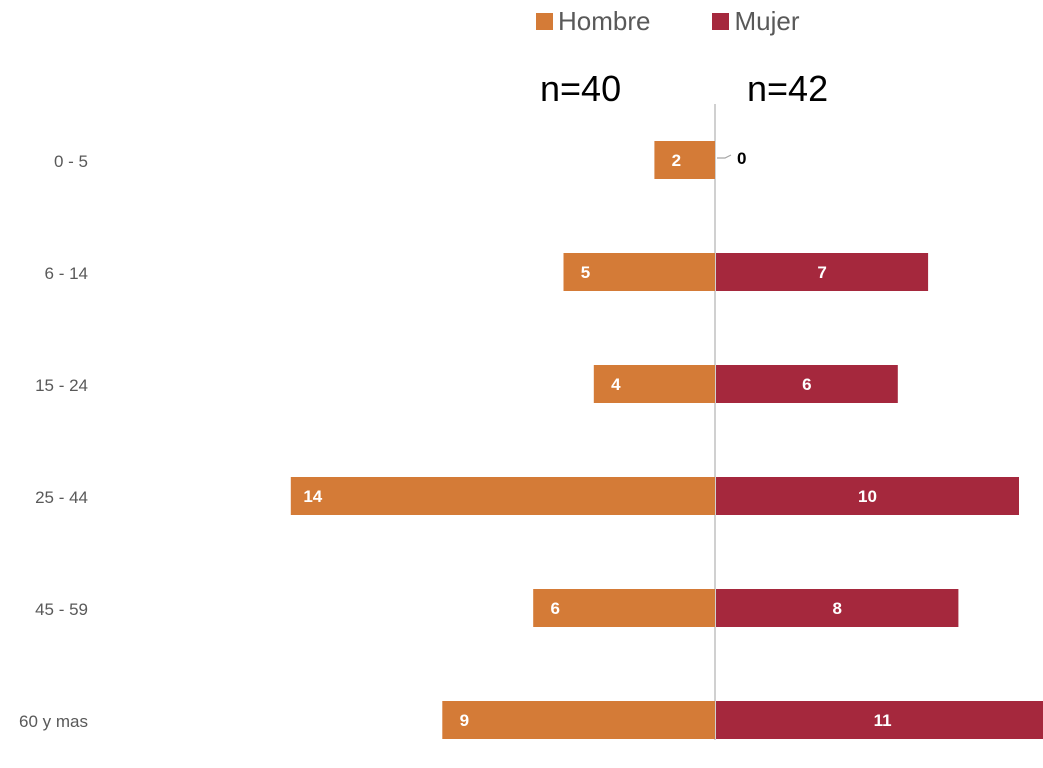 Image resolution: width=1043 pixels, height=768 pixels. I want to click on data-label-mujer: 10, so click(867, 496).